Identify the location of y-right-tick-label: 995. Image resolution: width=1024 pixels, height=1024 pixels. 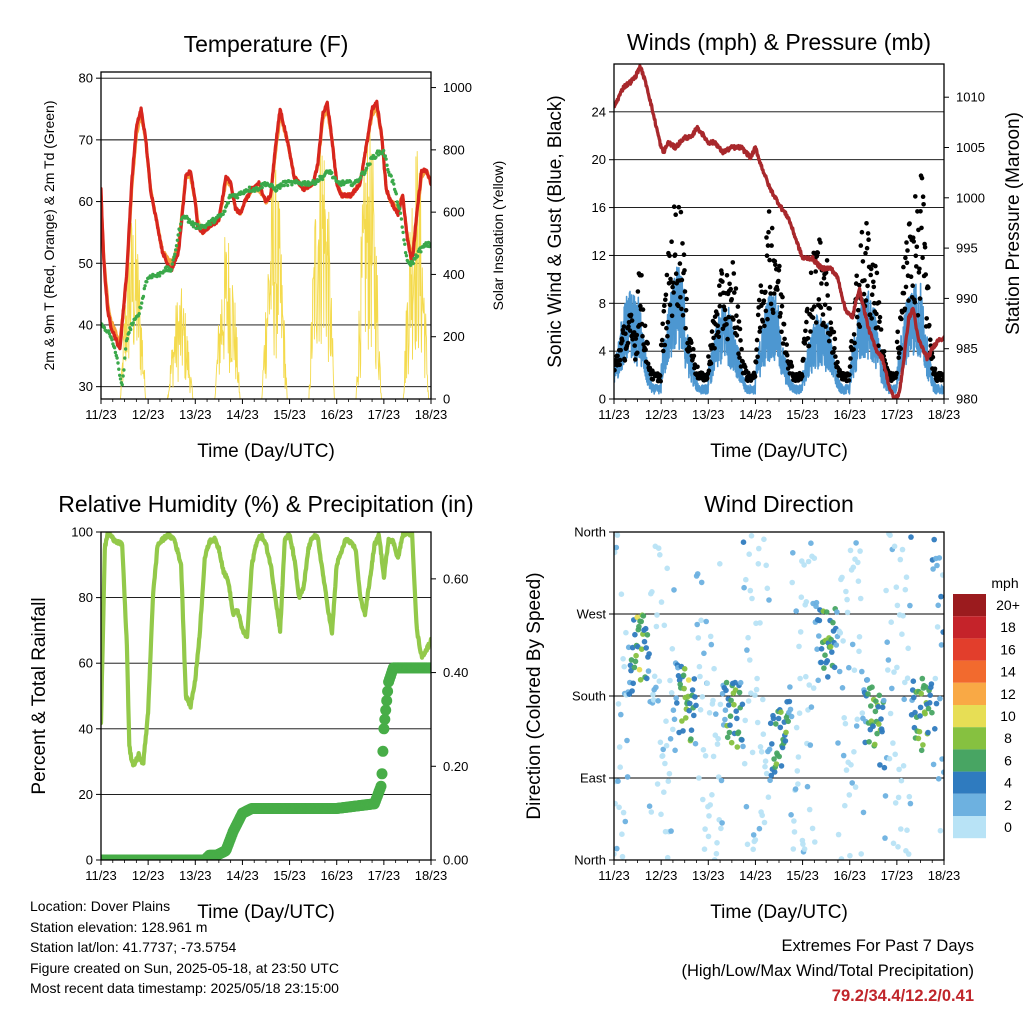
(967, 248).